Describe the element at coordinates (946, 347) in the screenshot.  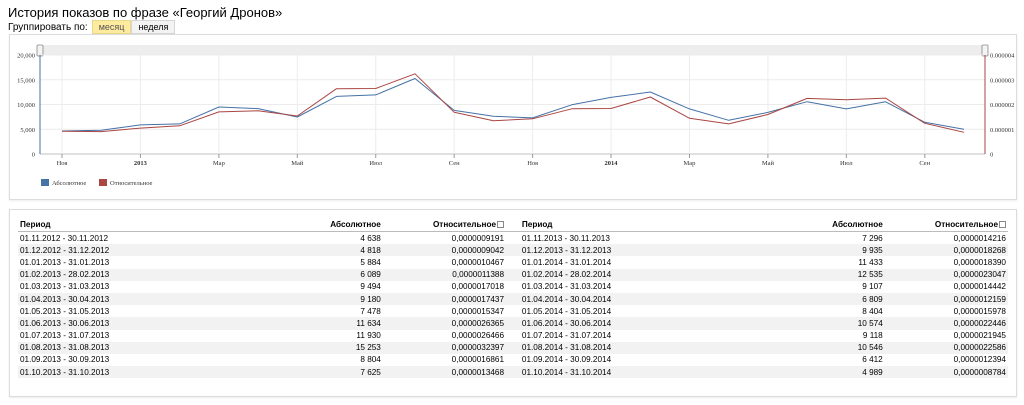
I see `relative-cell: 0,0000022586` at that location.